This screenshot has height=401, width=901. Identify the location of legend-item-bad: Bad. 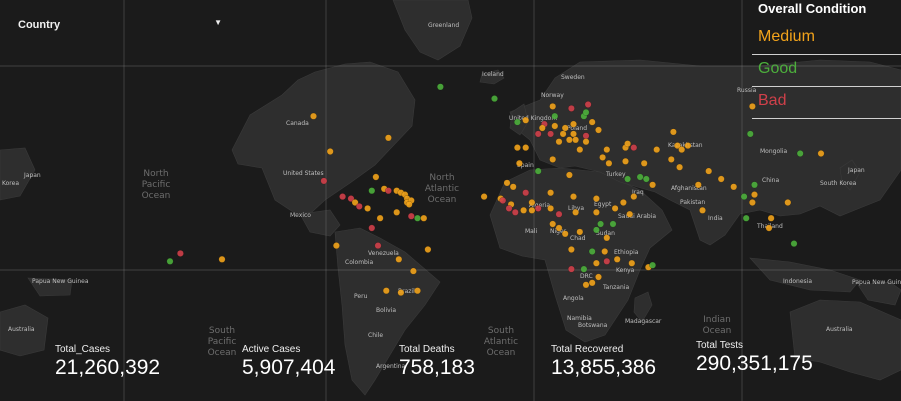
(826, 103).